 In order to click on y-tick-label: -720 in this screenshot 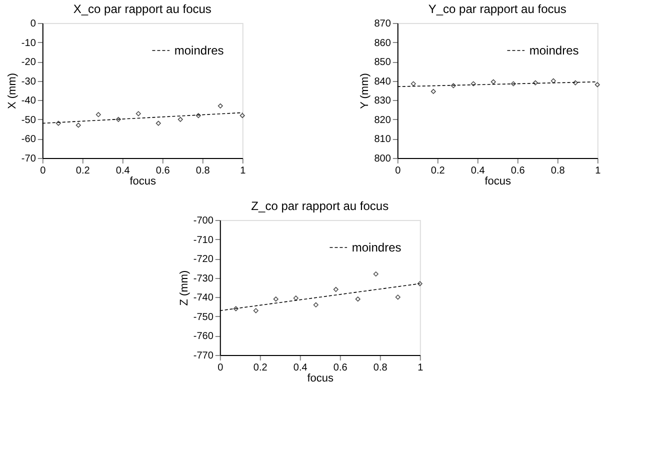, I will do `click(203, 260)`.